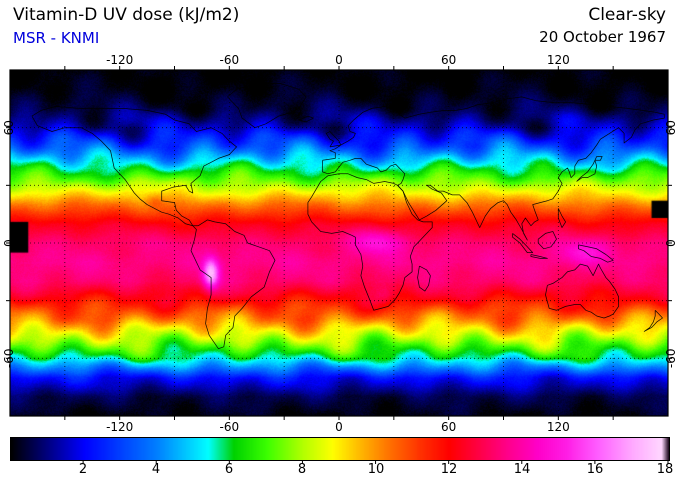 This screenshot has height=480, width=678. What do you see at coordinates (449, 469) in the screenshot?
I see `colorbar-tick-label: 12` at bounding box center [449, 469].